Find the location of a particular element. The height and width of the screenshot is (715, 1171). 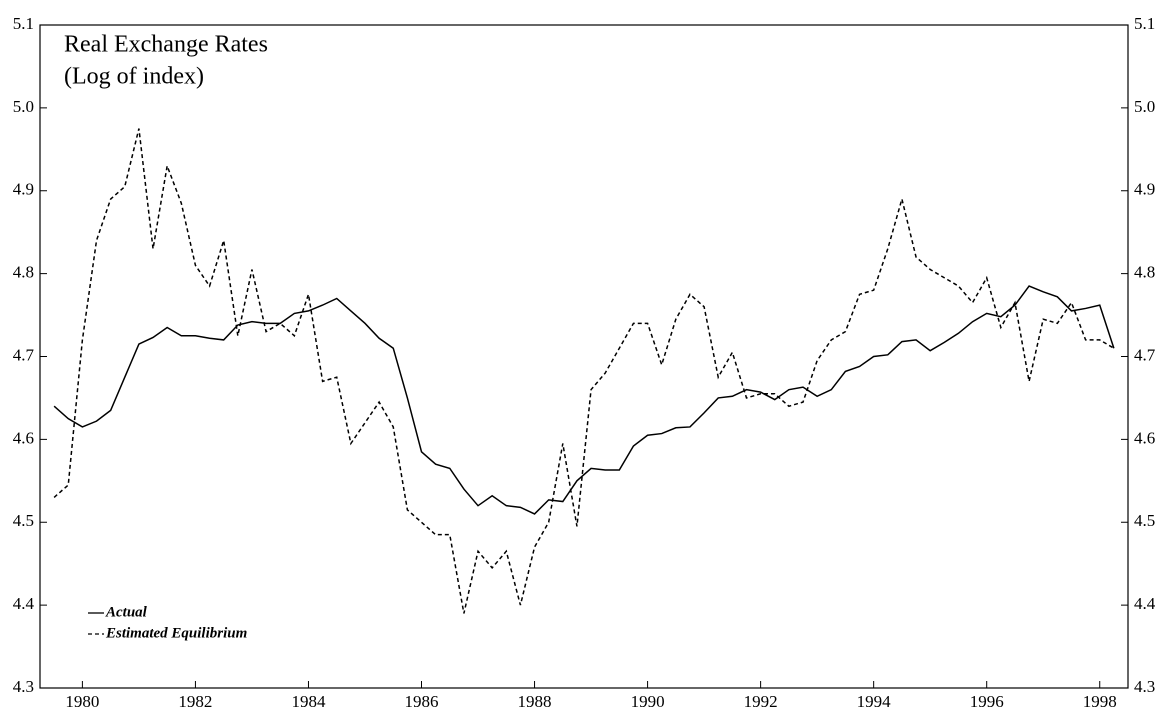

y-tick-label: 4.5 is located at coordinates (23, 520).